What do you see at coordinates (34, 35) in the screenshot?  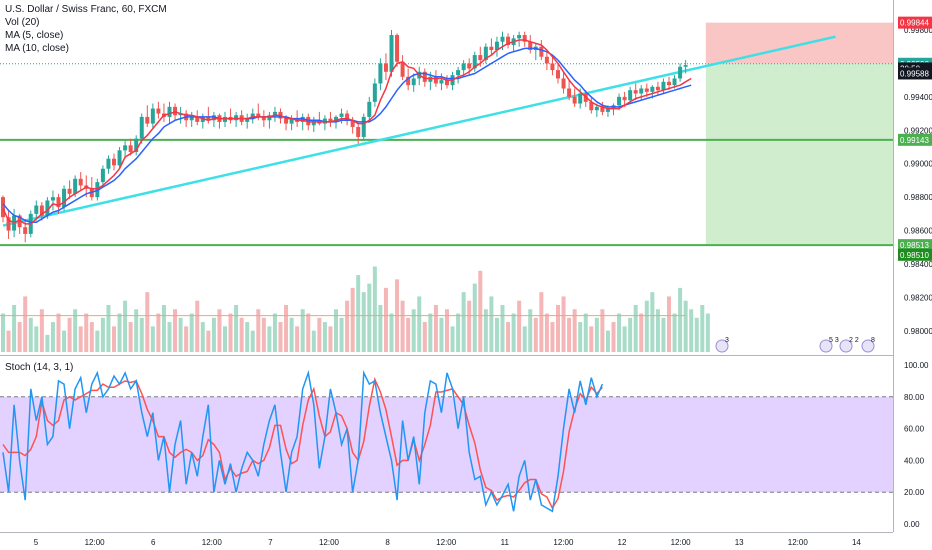 I see `ma5-legend: MA (5, close)` at bounding box center [34, 35].